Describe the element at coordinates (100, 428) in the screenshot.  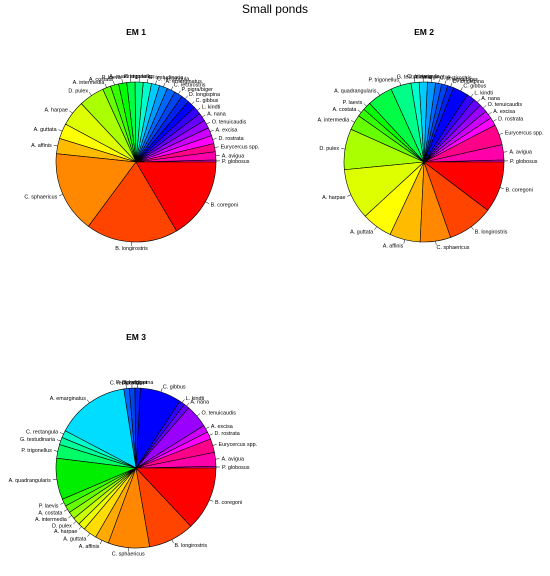
I see `slice-a-emarginatus` at that location.